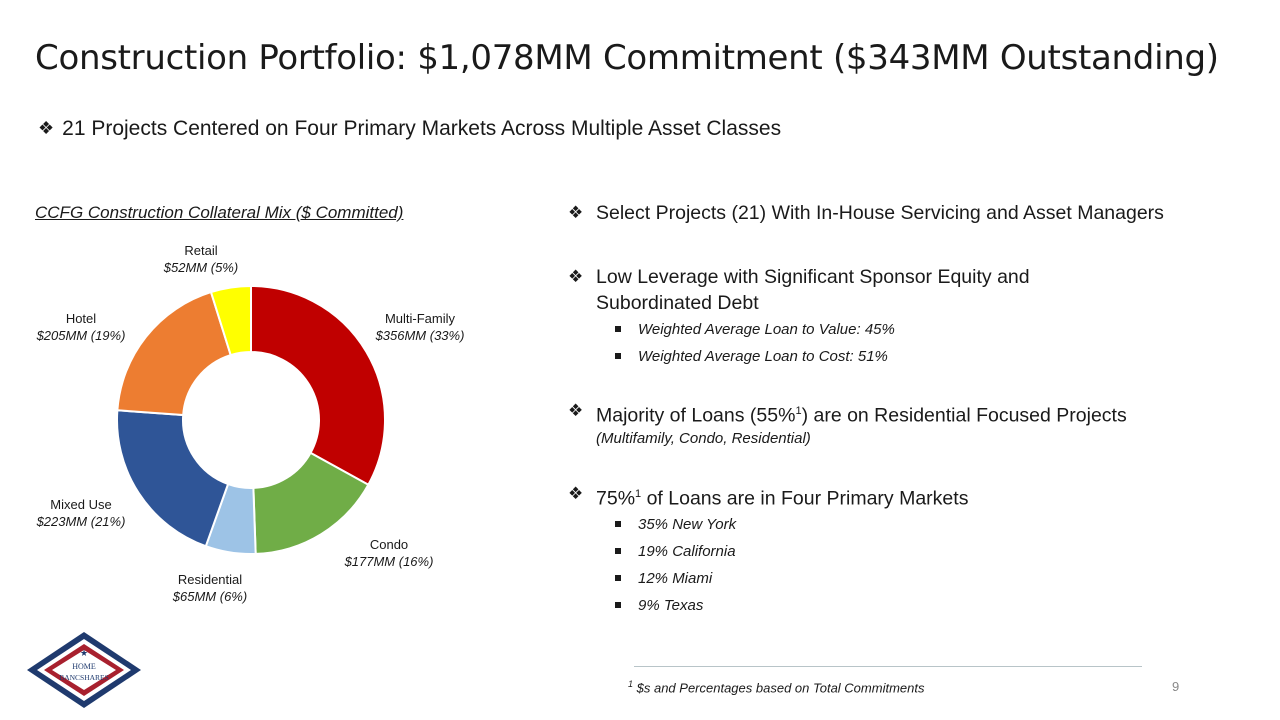 This screenshot has width=1280, height=720. Describe the element at coordinates (389, 544) in the screenshot. I see `slice-label-name: Condo` at that location.